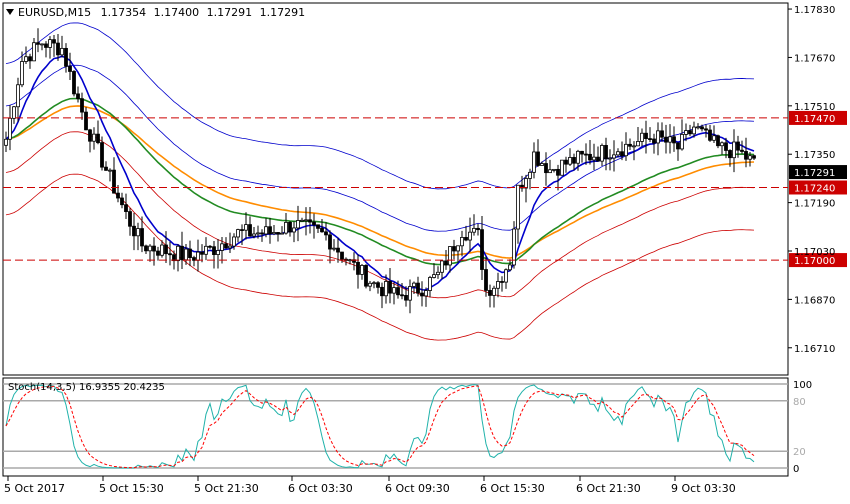 This screenshot has height=504, width=850. I want to click on time-tick-label: 6 Oct 09:30, so click(417, 488).